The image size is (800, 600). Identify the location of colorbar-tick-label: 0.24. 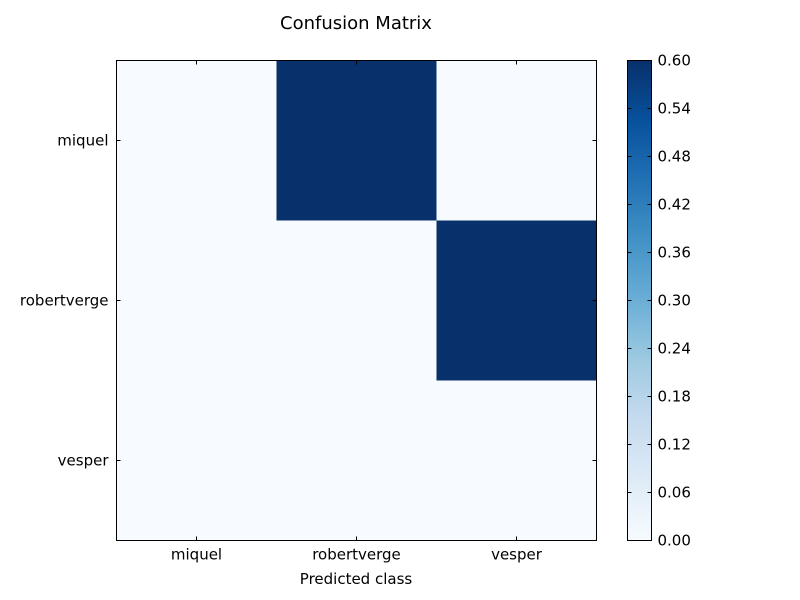
(674, 349).